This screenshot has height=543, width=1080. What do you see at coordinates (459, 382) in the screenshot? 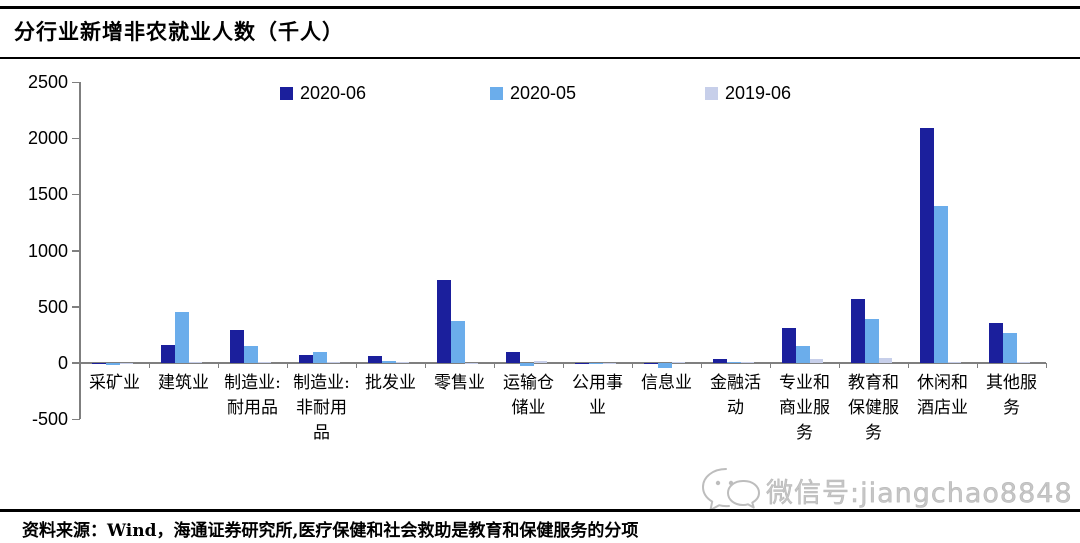
I see `x-axis-category-label: 零售业` at bounding box center [459, 382].